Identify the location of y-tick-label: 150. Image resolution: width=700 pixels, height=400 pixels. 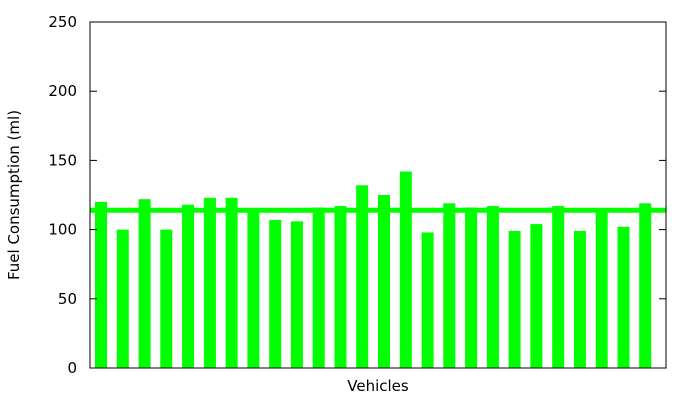
(62, 160).